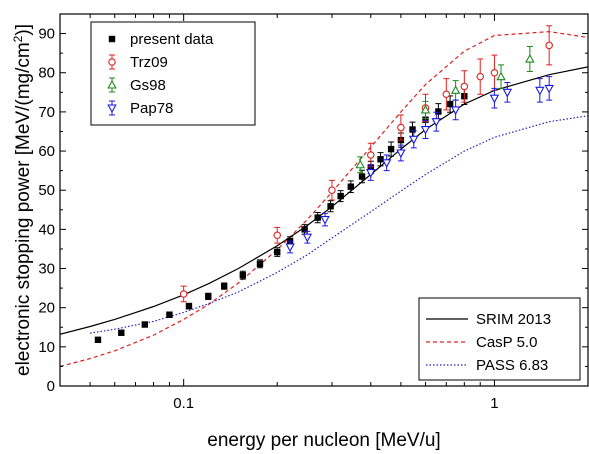 The width and height of the screenshot is (589, 454). I want to click on y-axis-label-main: electronic stopping power [MeV/(mg/cm, so click(23, 209).